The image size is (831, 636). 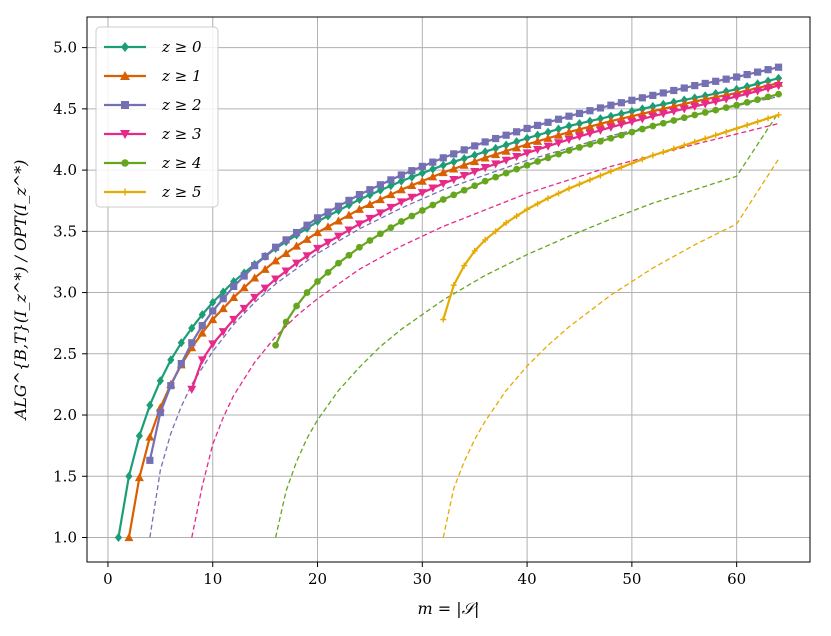 What do you see at coordinates (65, 415) in the screenshot?
I see `y-tick-label: 2.0` at bounding box center [65, 415].